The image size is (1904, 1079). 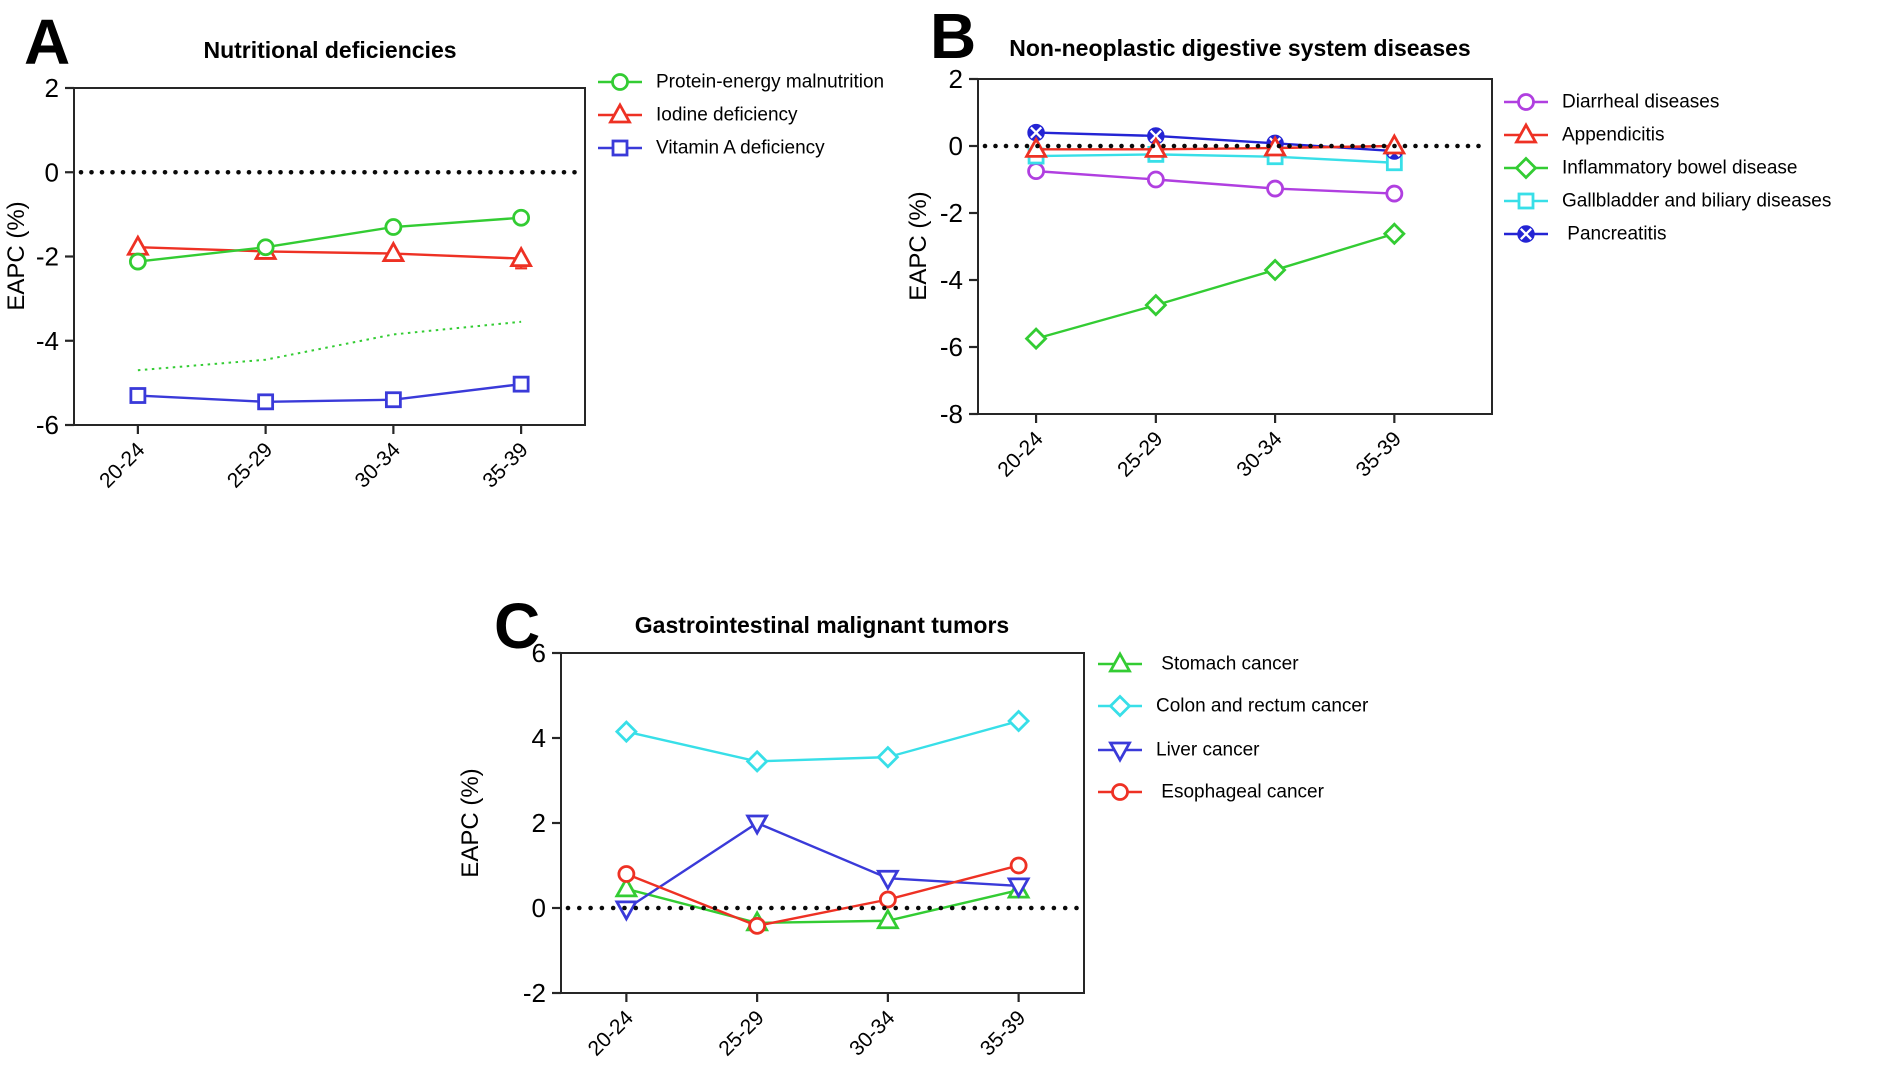 I want to click on series-esophageal-cancer, so click(x=822, y=895).